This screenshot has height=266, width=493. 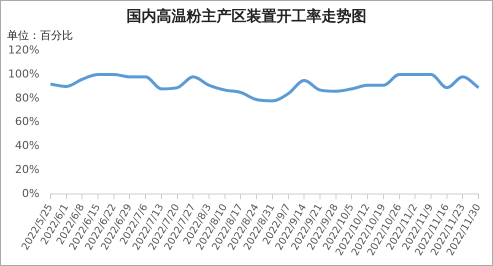 What do you see at coordinates (40, 35) in the screenshot?
I see `chart-subtitle: 单位：百分比` at bounding box center [40, 35].